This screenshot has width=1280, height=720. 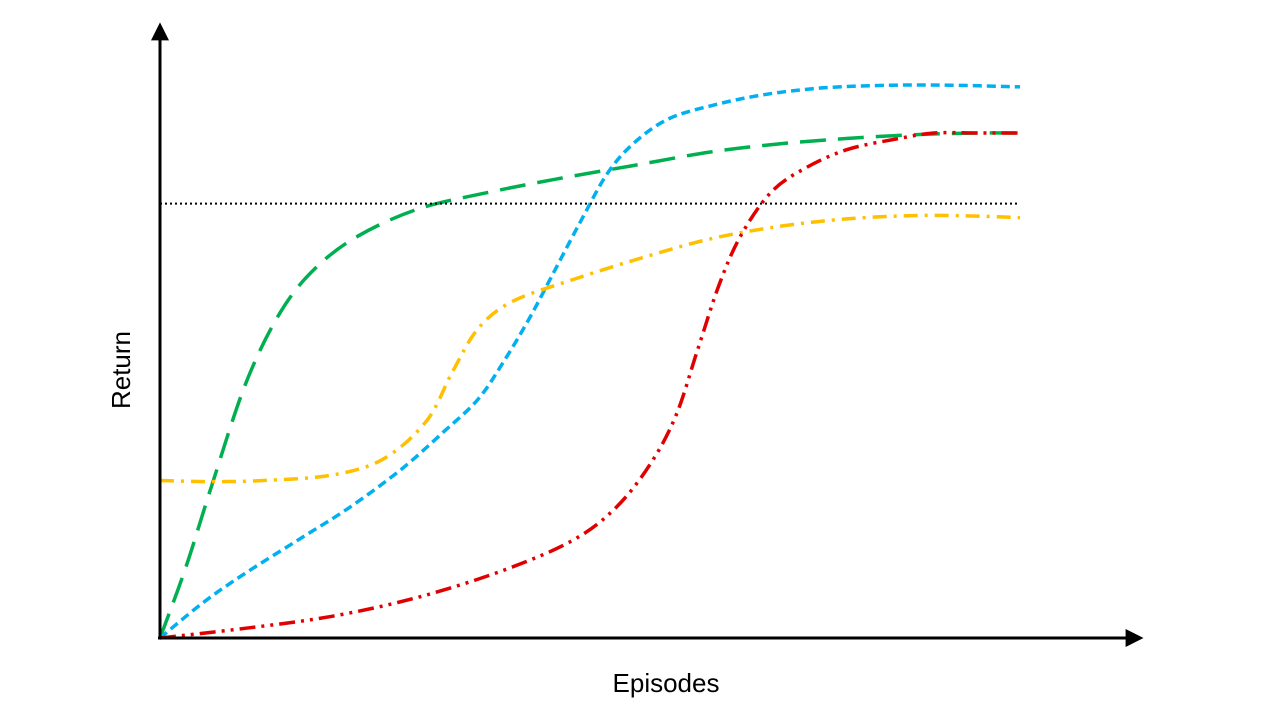 I want to click on y-axis-label: Return, so click(x=121, y=370).